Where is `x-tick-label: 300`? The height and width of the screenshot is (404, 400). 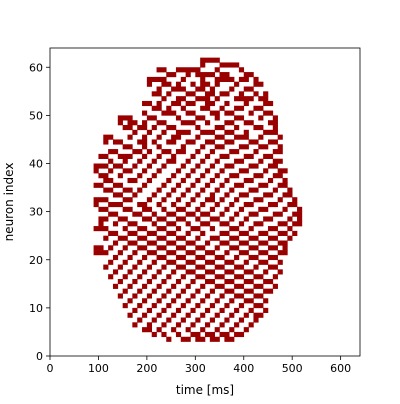
x-tick-label: 300 is located at coordinates (195, 368).